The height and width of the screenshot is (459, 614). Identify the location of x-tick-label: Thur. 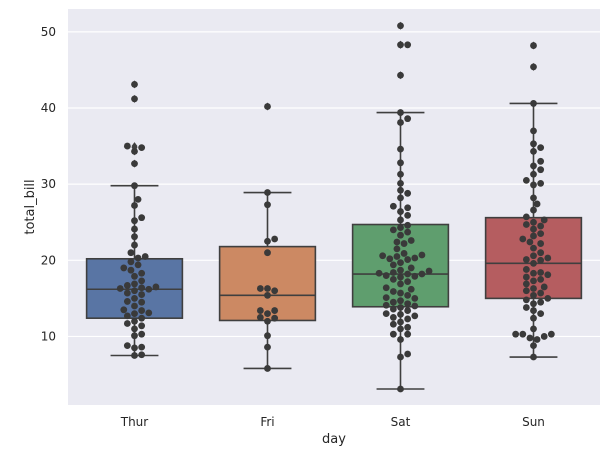
(134, 422).